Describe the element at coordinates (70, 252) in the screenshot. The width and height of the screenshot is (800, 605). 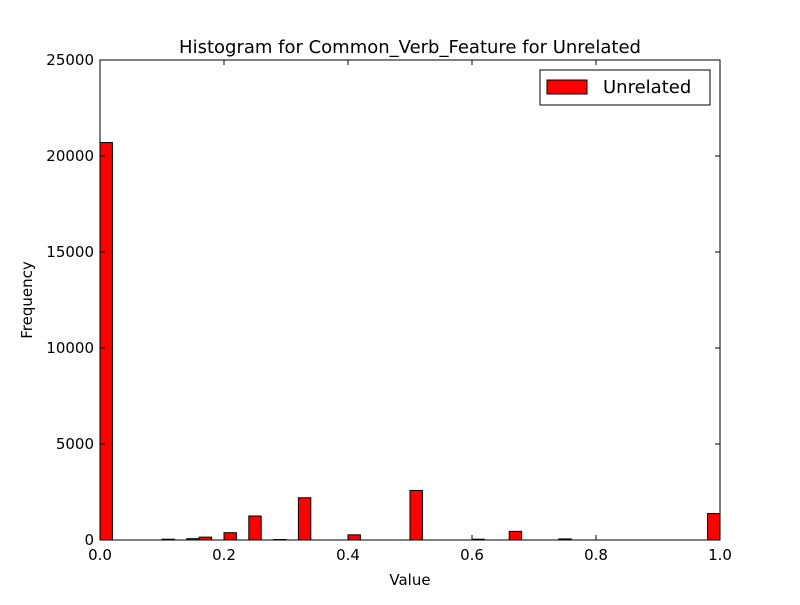
I see `y-tick-label: 15000` at that location.